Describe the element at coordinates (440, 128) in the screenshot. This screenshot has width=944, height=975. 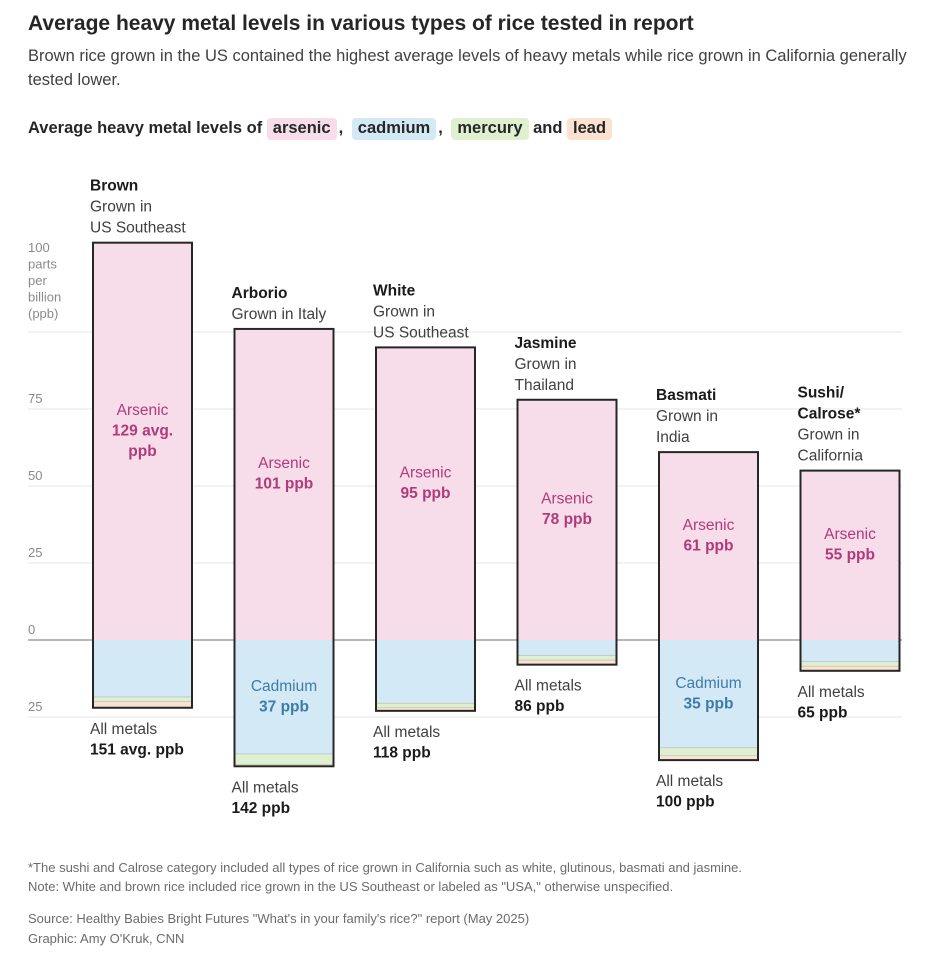
I see `legend-sep-2: ,` at that location.